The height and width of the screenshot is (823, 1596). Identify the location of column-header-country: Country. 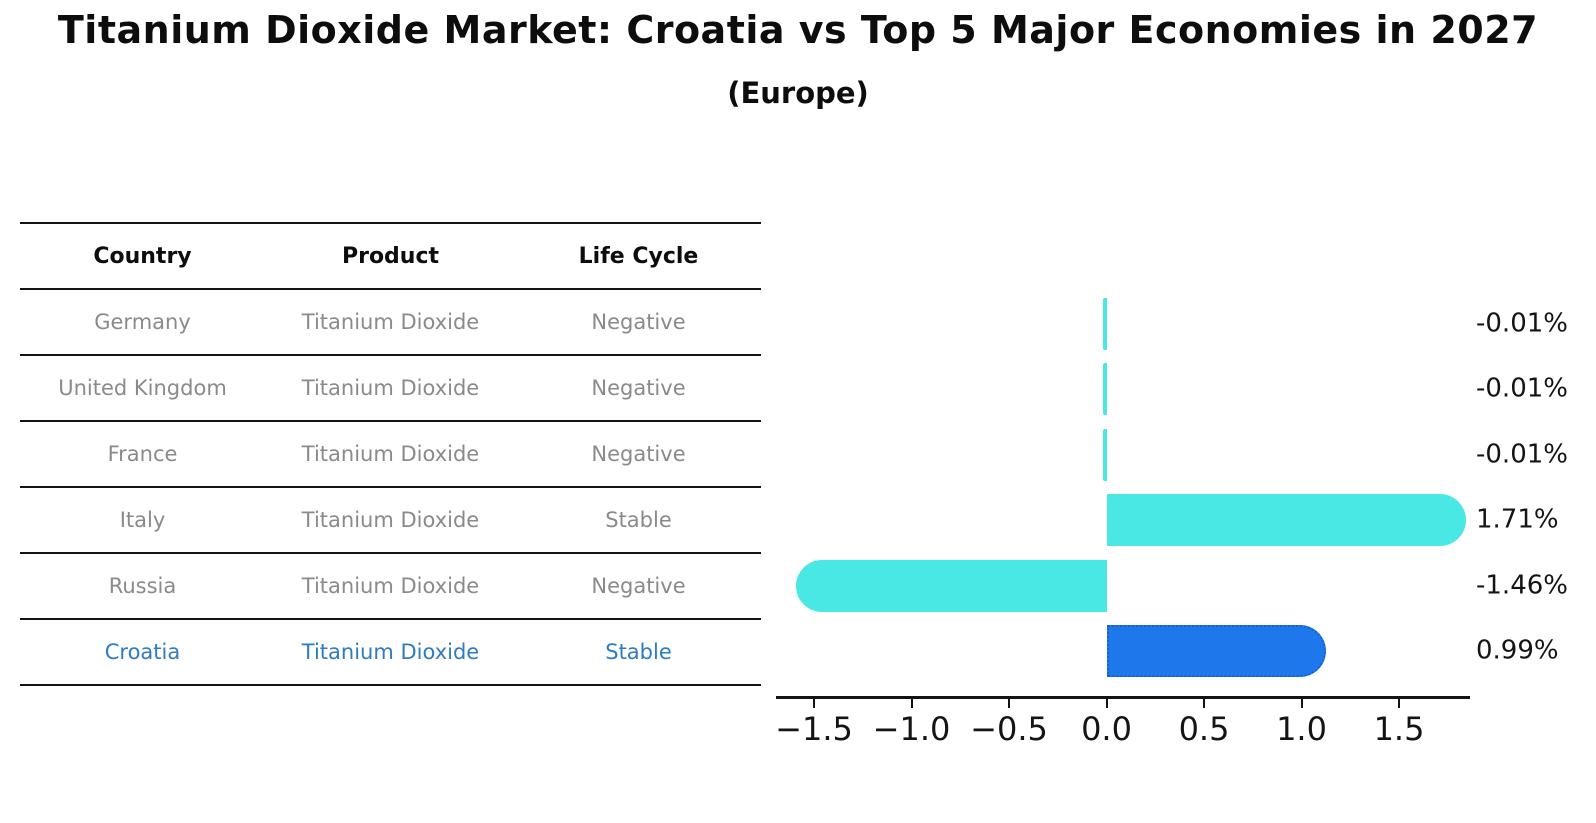
(142, 256).